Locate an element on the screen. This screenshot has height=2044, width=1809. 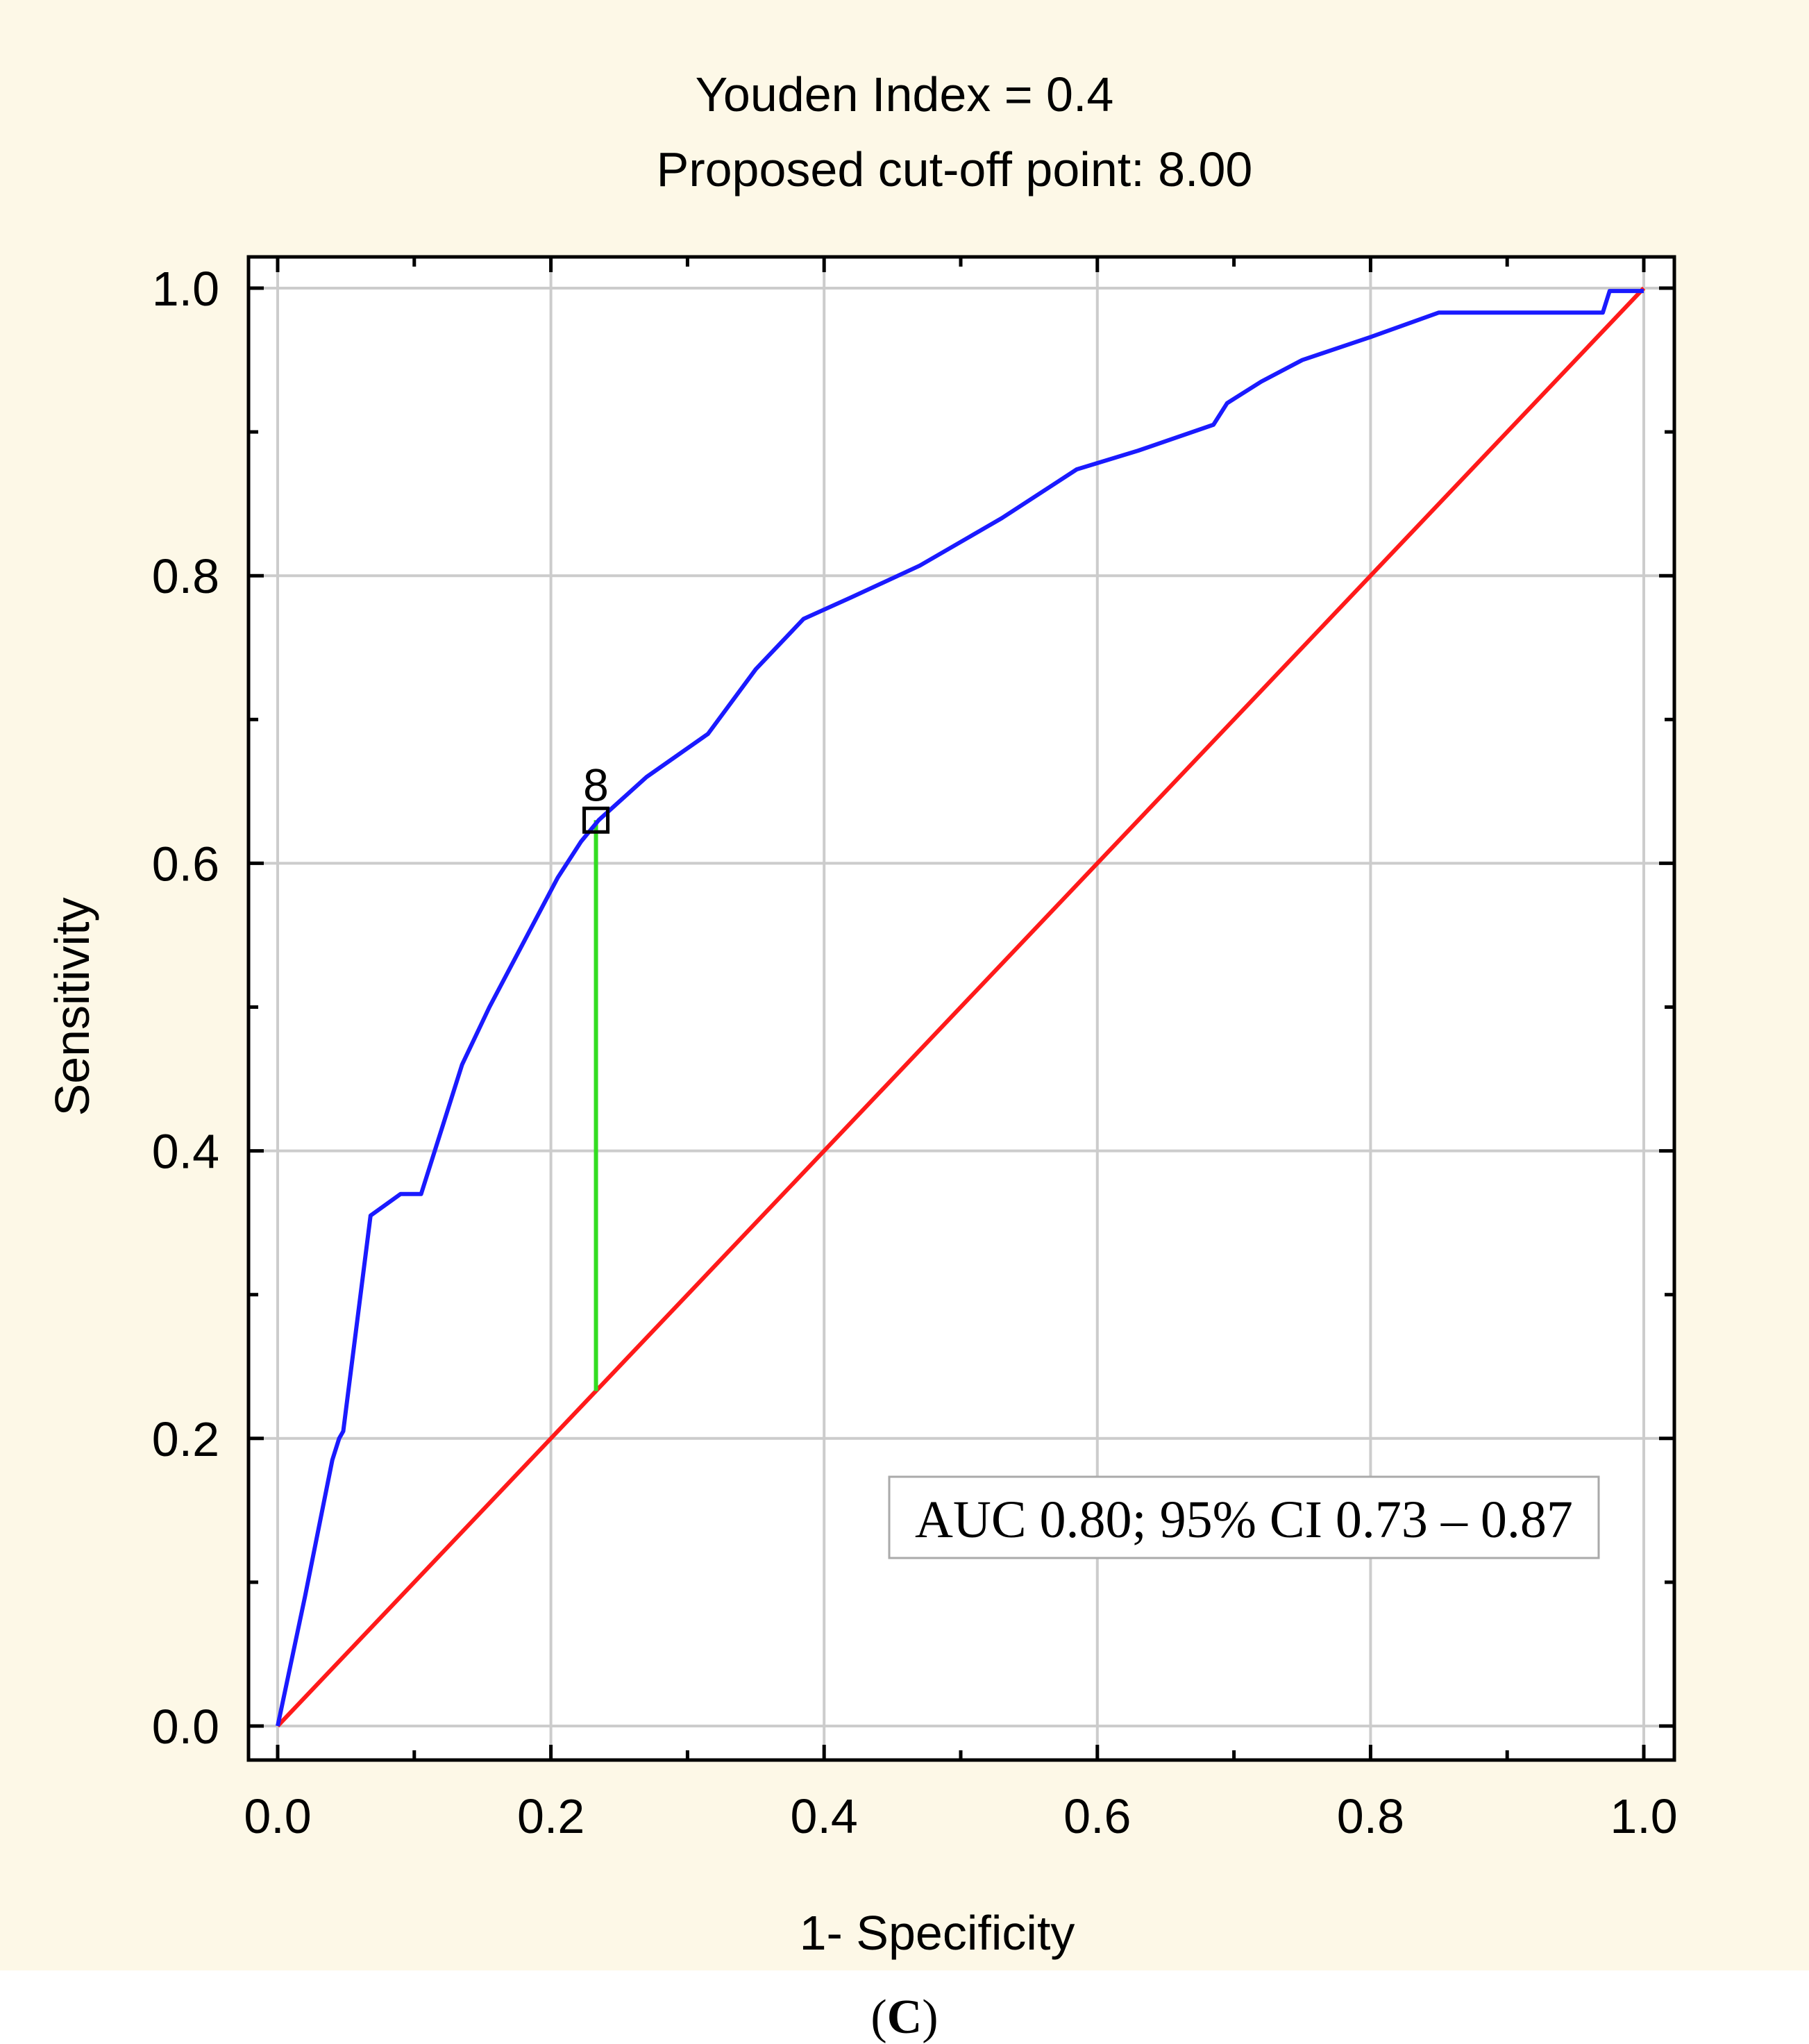
cutoff-marker is located at coordinates (596, 820).